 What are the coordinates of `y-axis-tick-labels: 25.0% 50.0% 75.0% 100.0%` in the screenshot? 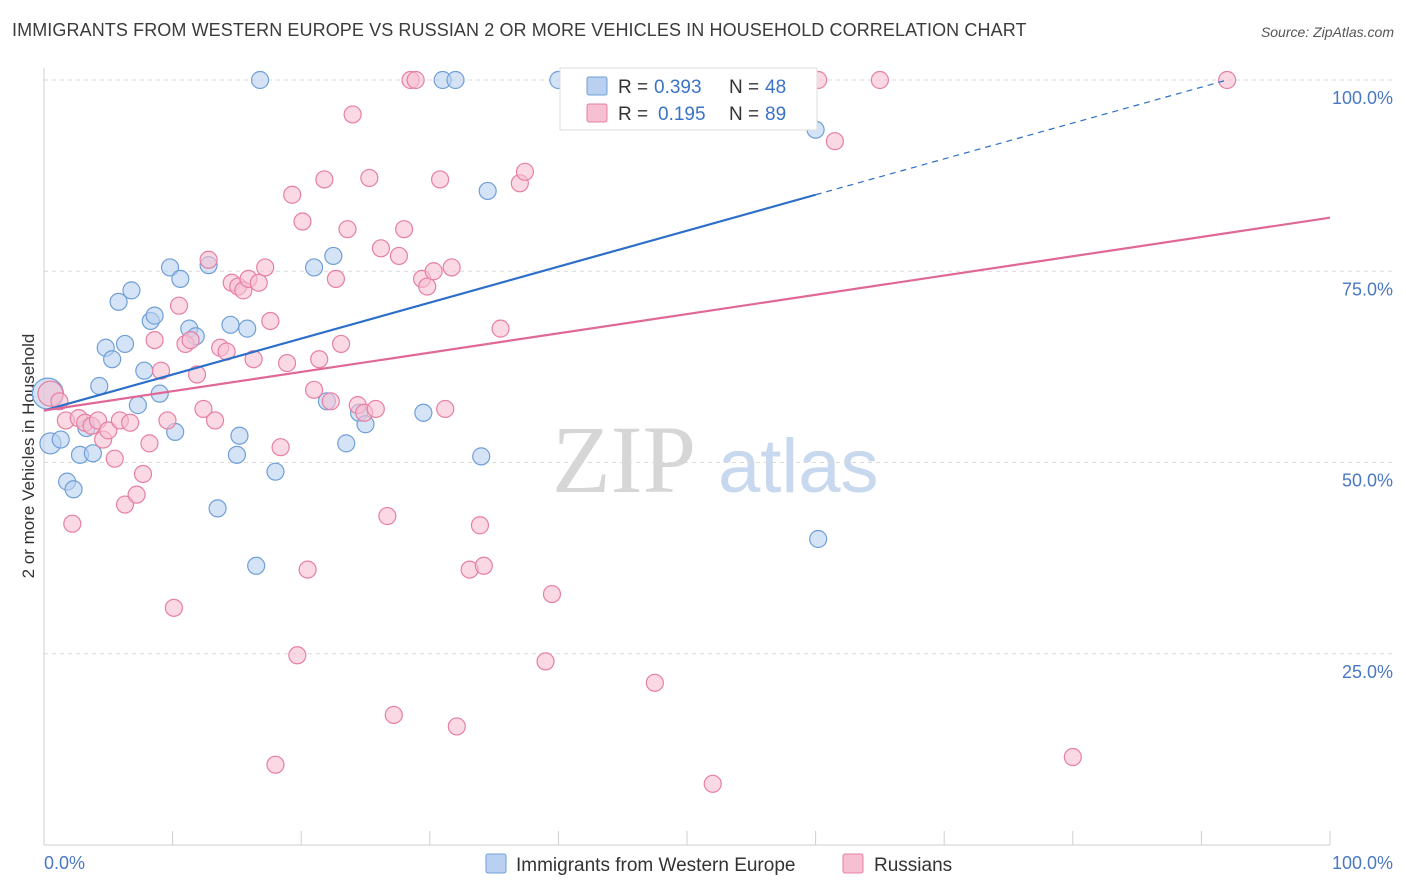 It's located at (1362, 385).